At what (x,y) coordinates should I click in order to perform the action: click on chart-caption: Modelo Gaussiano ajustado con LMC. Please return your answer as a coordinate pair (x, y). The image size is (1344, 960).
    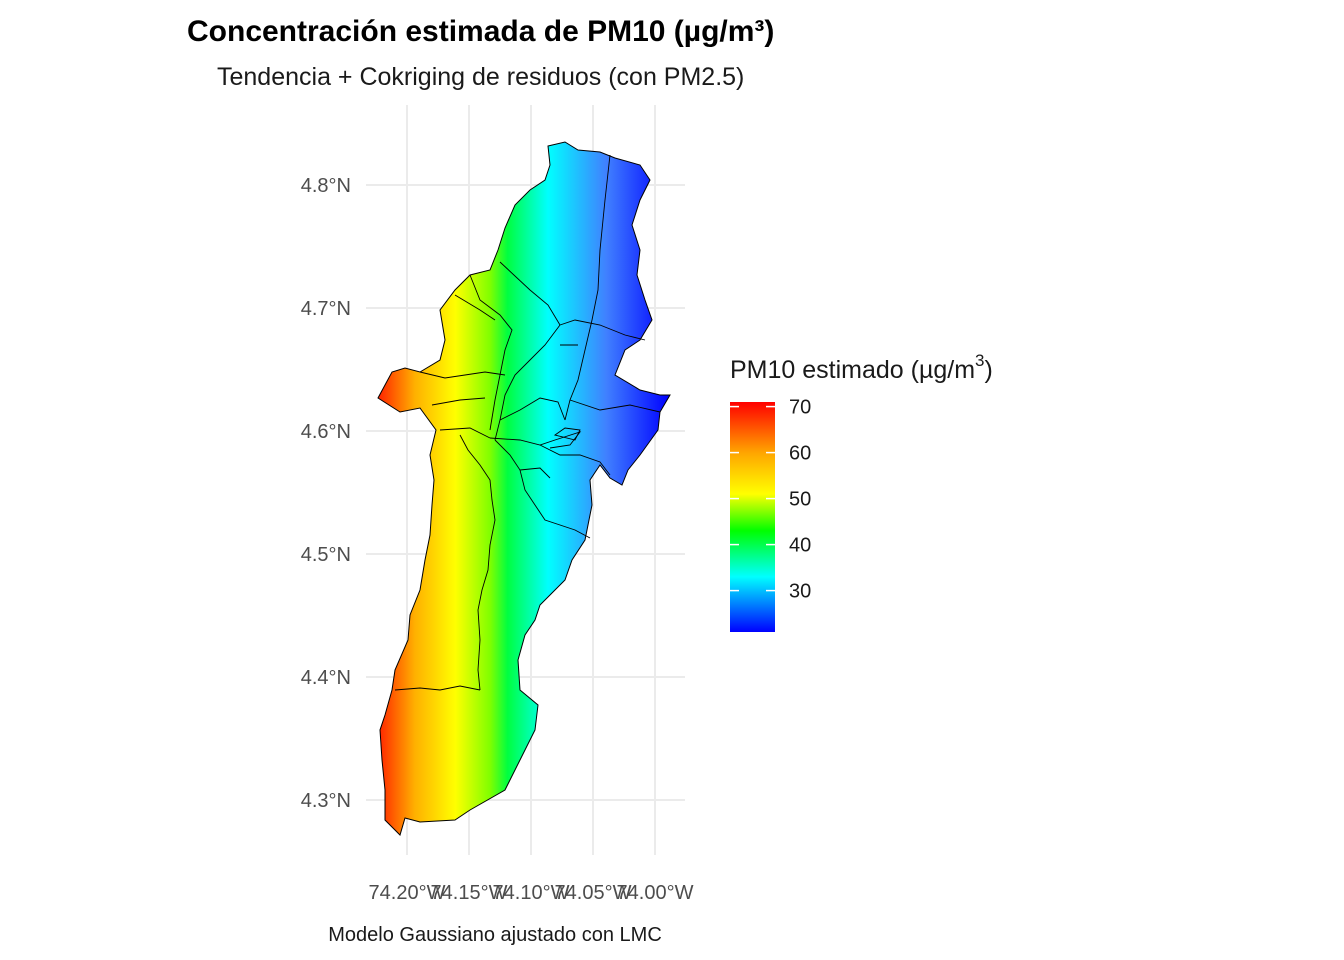
    Looking at the image, I should click on (495, 935).